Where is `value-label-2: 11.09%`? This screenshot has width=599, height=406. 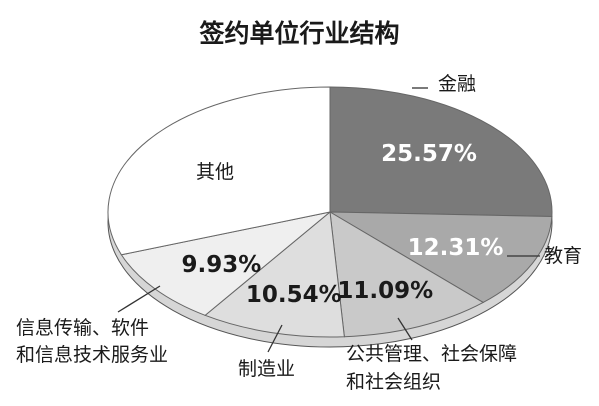 value-label-2: 11.09% is located at coordinates (385, 291).